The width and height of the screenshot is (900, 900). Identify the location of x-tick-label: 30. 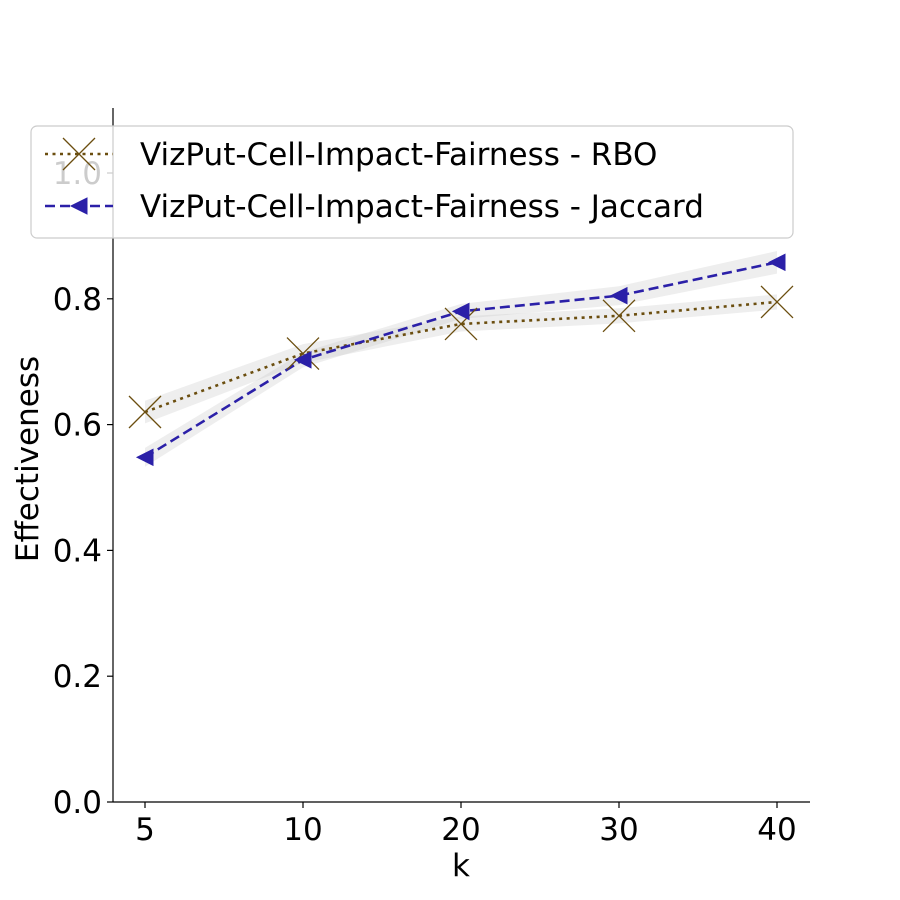
(618, 830).